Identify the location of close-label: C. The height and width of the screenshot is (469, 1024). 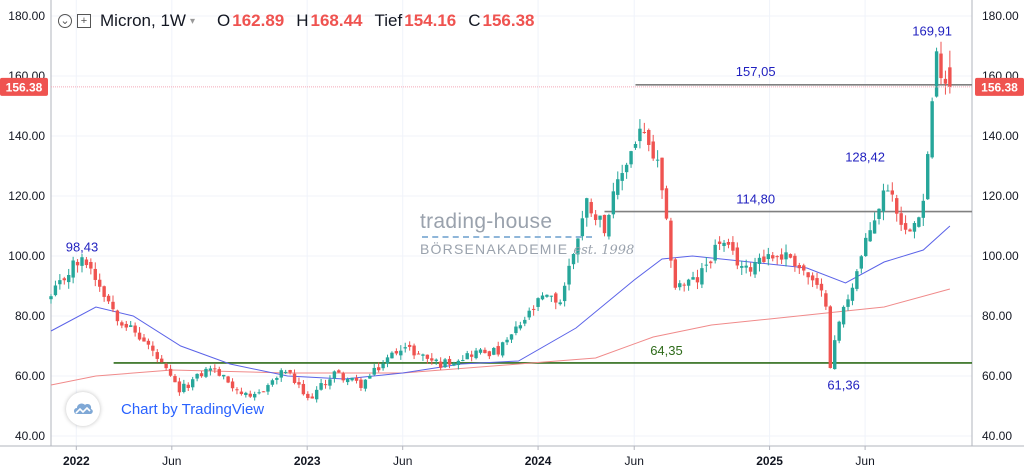
(474, 20).